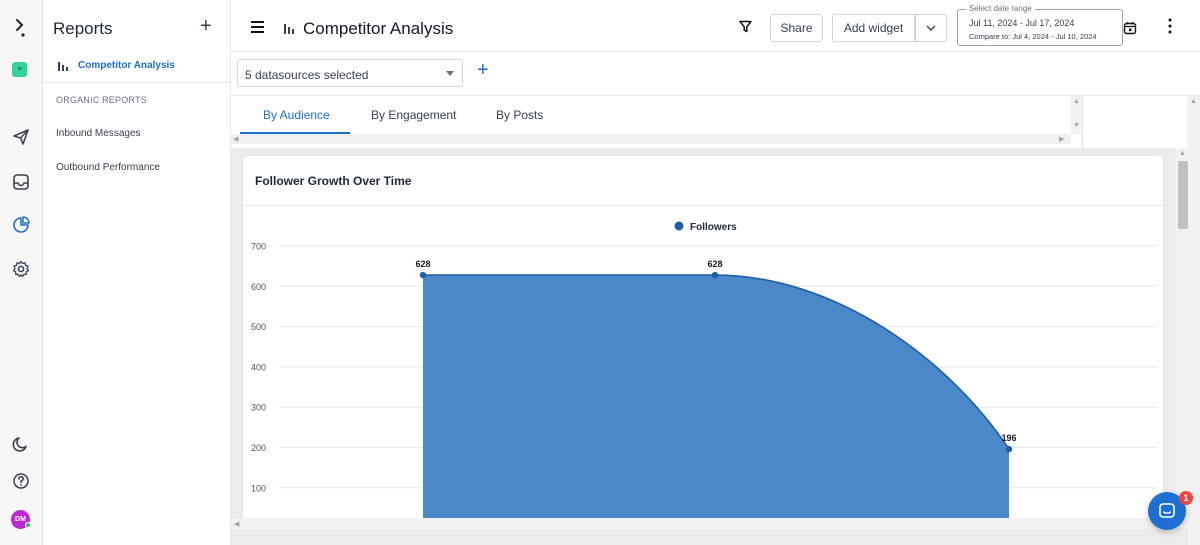 The image size is (1200, 545). What do you see at coordinates (414, 115) in the screenshot?
I see `tab-by-engagement: By Engagement` at bounding box center [414, 115].